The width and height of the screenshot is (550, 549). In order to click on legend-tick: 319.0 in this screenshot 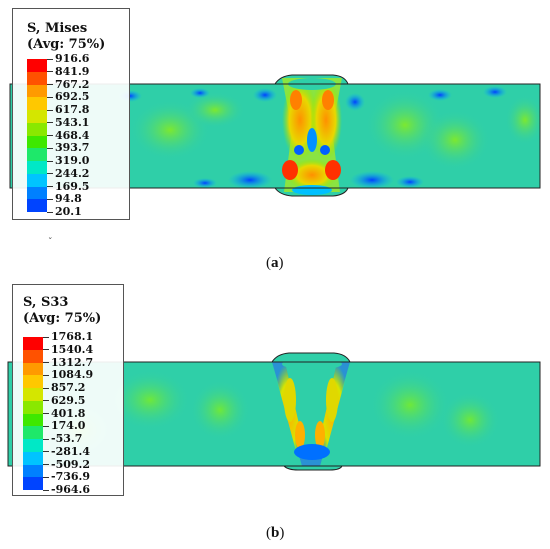, I will do `click(68, 161)`.